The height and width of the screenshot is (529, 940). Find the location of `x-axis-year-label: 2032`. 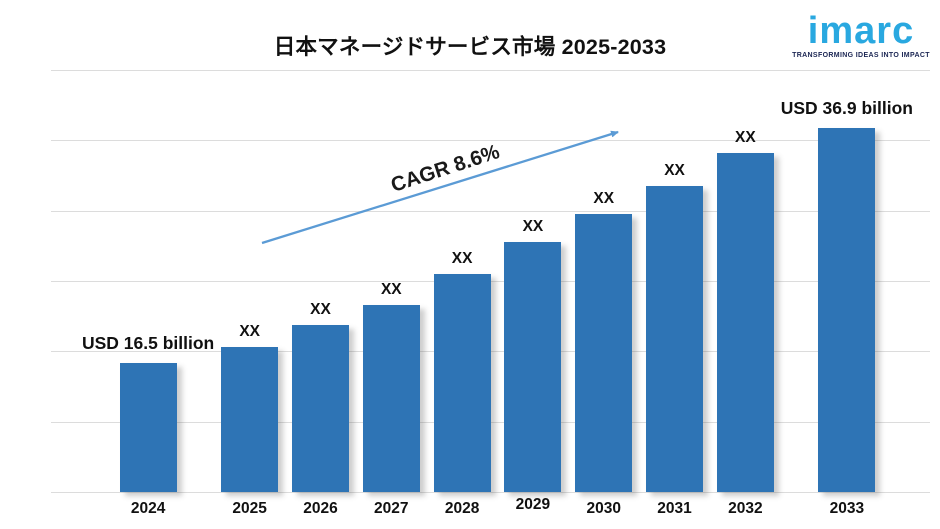

x-axis-year-label: 2032 is located at coordinates (745, 508).